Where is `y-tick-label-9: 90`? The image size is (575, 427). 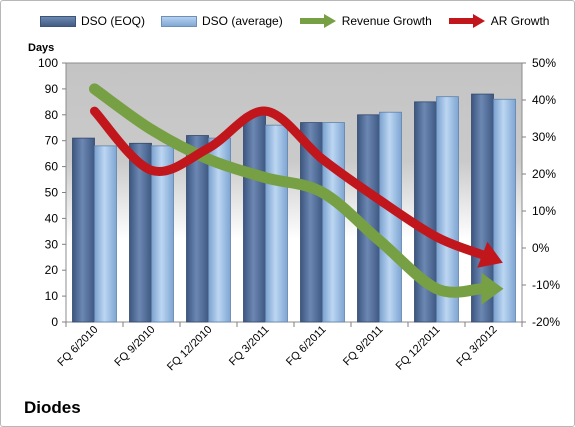 y-tick-label-9: 90 is located at coordinates (52, 89).